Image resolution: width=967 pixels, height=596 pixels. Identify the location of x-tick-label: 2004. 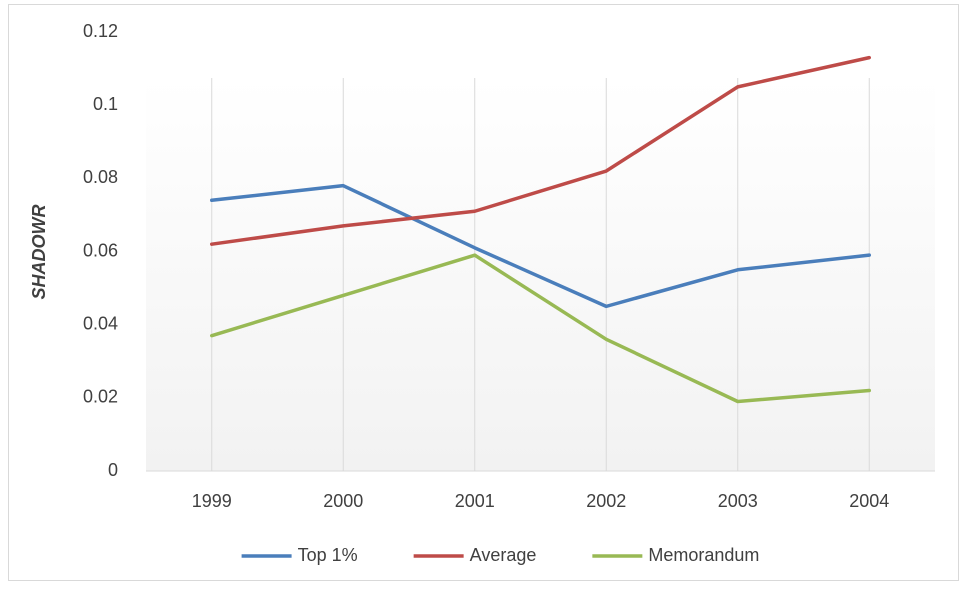
(869, 501).